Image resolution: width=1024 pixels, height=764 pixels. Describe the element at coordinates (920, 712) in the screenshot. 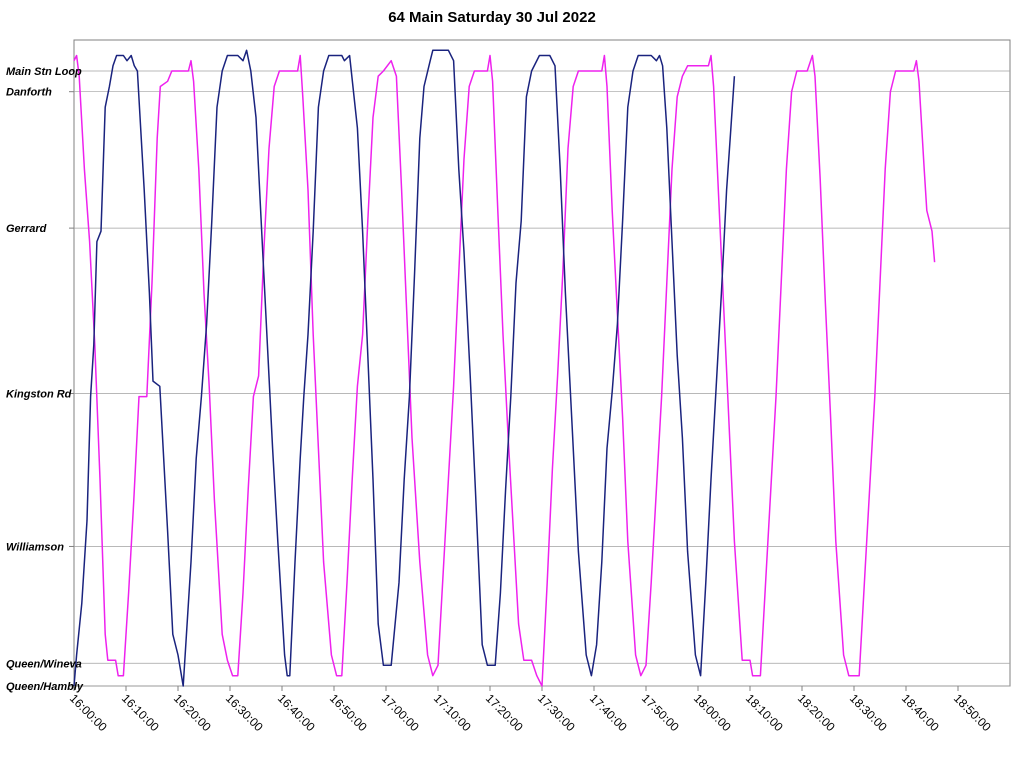

I see `x-tick-label: 18:40:00` at that location.